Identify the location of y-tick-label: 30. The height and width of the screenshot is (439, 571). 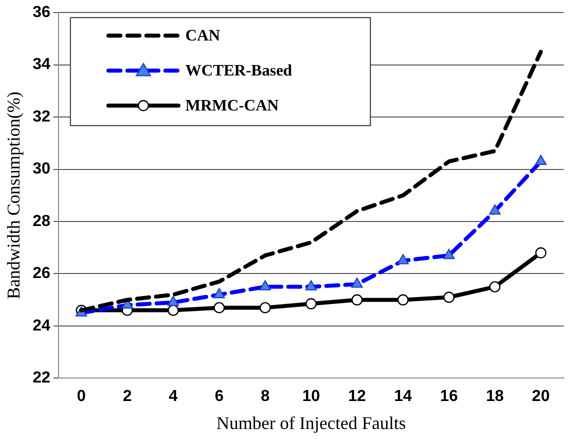
(41, 169).